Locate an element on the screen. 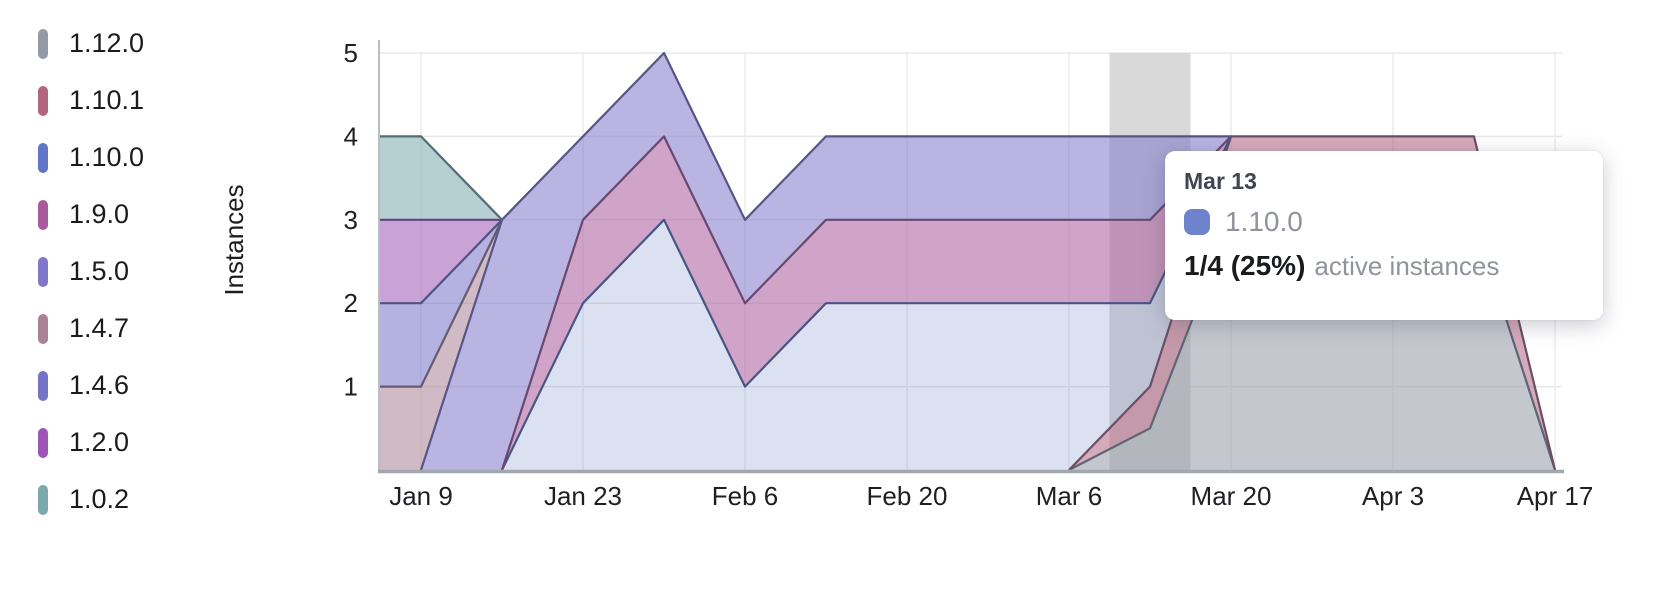 Image resolution: width=1680 pixels, height=592 pixels. legend-label: 1.10.0 is located at coordinates (107, 157).